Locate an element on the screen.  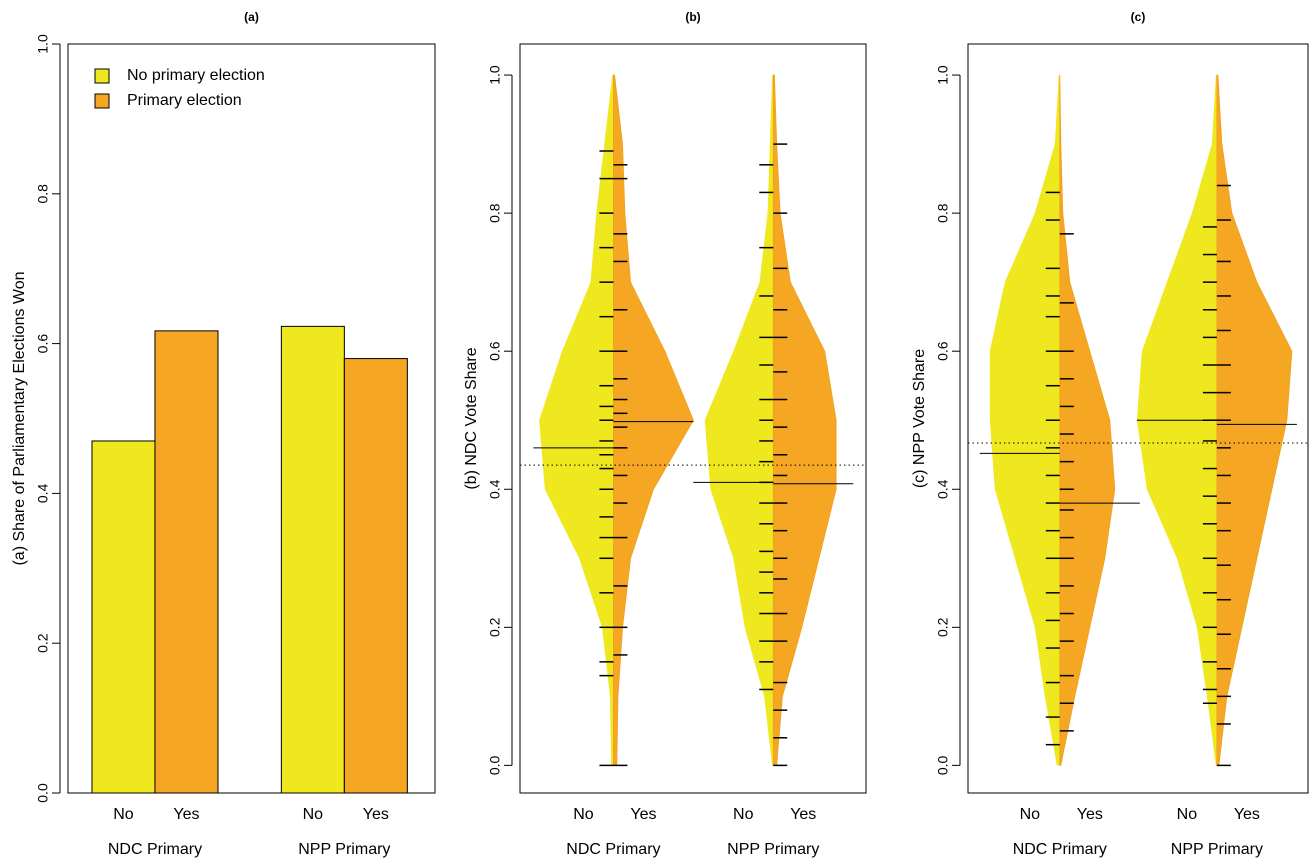
panel-title: (c) is located at coordinates (1138, 17).